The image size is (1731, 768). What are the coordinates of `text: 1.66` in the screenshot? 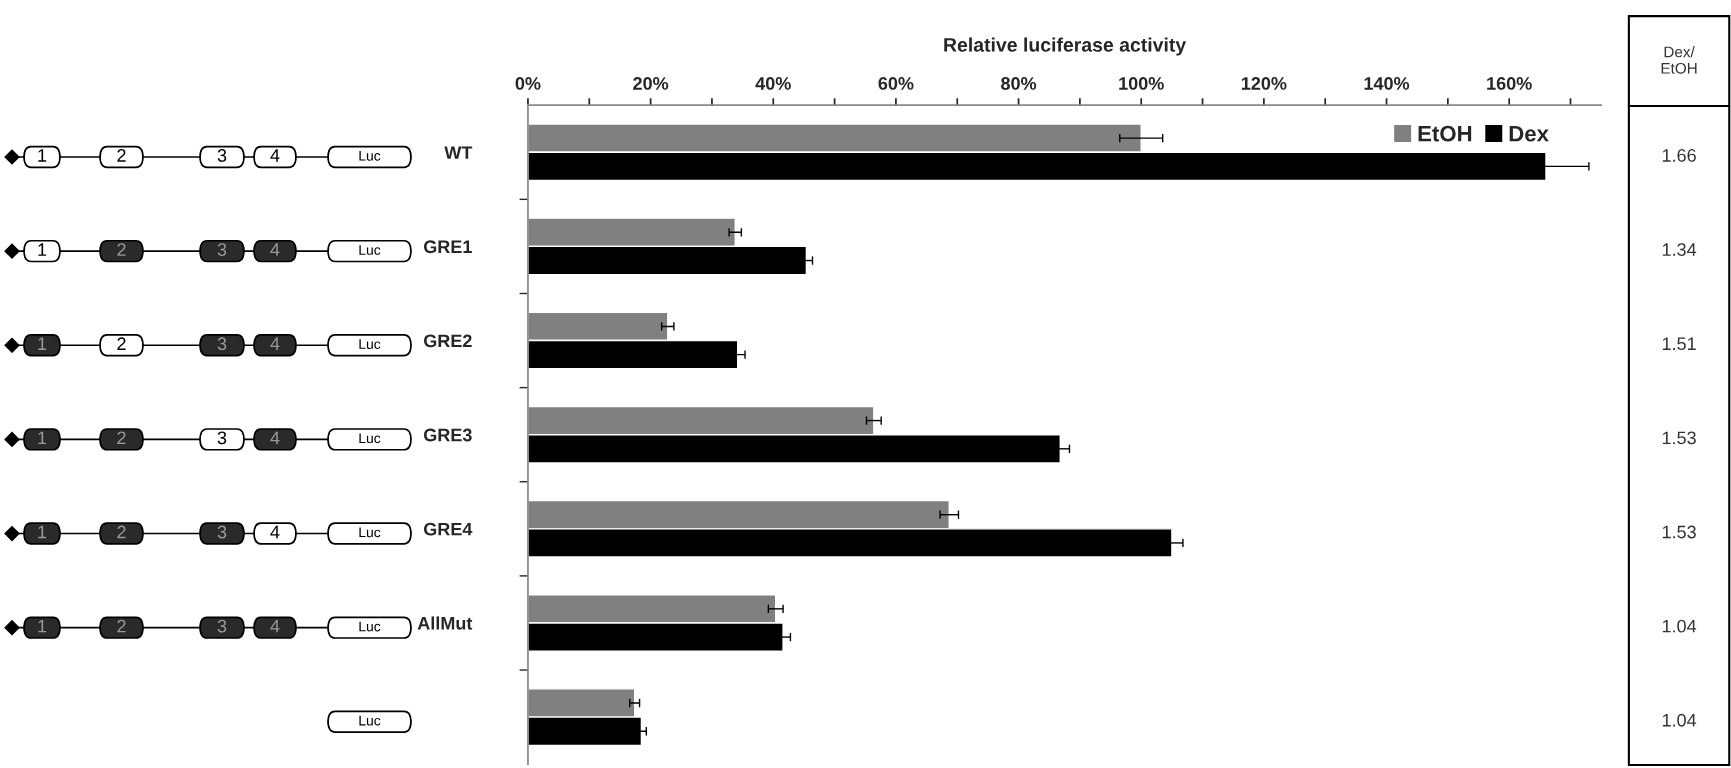 It's located at (1679, 155).